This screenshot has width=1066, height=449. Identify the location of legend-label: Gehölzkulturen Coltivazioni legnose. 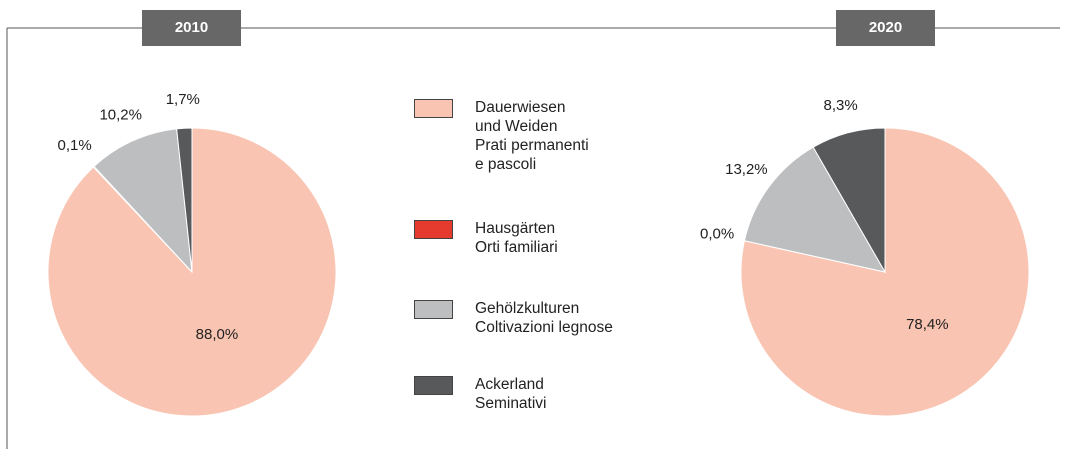
(544, 318).